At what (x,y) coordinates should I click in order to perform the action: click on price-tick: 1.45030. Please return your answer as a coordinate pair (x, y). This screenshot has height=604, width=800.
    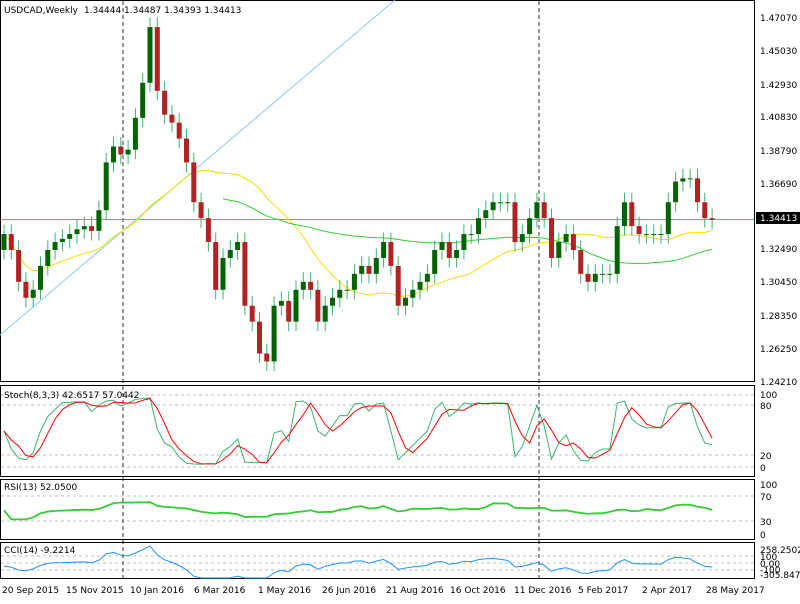
    Looking at the image, I should click on (778, 52).